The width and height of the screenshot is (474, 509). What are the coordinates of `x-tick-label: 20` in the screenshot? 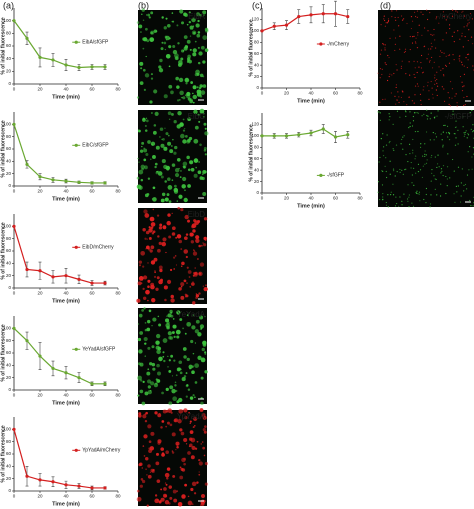 It's located at (40, 293).